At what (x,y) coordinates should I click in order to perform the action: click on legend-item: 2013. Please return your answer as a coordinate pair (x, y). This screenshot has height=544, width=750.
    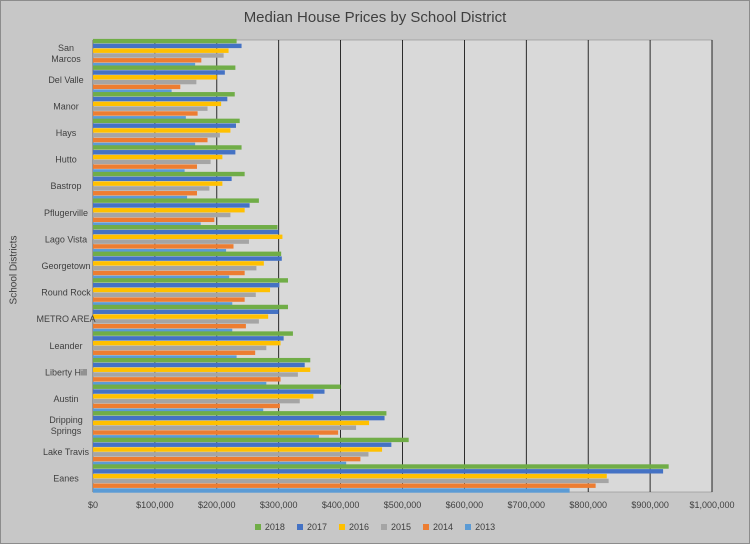
    Looking at the image, I should click on (480, 527).